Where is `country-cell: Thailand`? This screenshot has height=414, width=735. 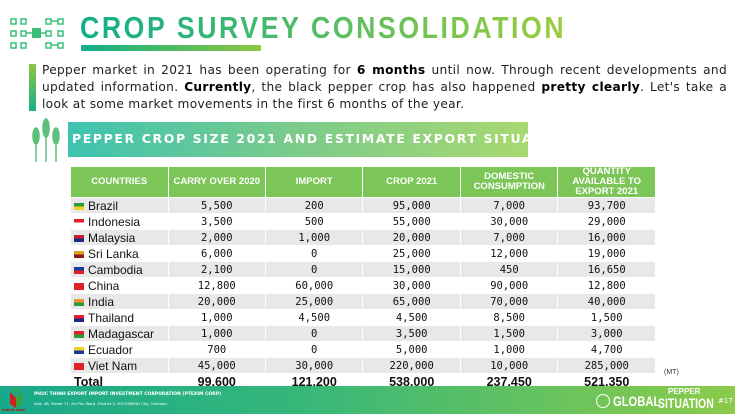 country-cell: Thailand is located at coordinates (119, 317).